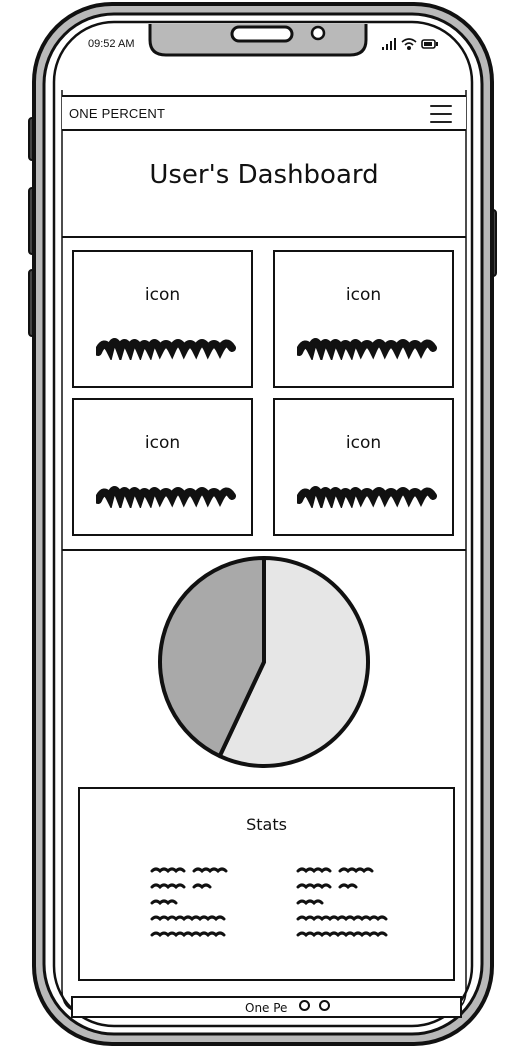 Image resolution: width=512 pixels, height=1054 pixels. What do you see at coordinates (264, 550) in the screenshot?
I see `cards-divider` at bounding box center [264, 550].